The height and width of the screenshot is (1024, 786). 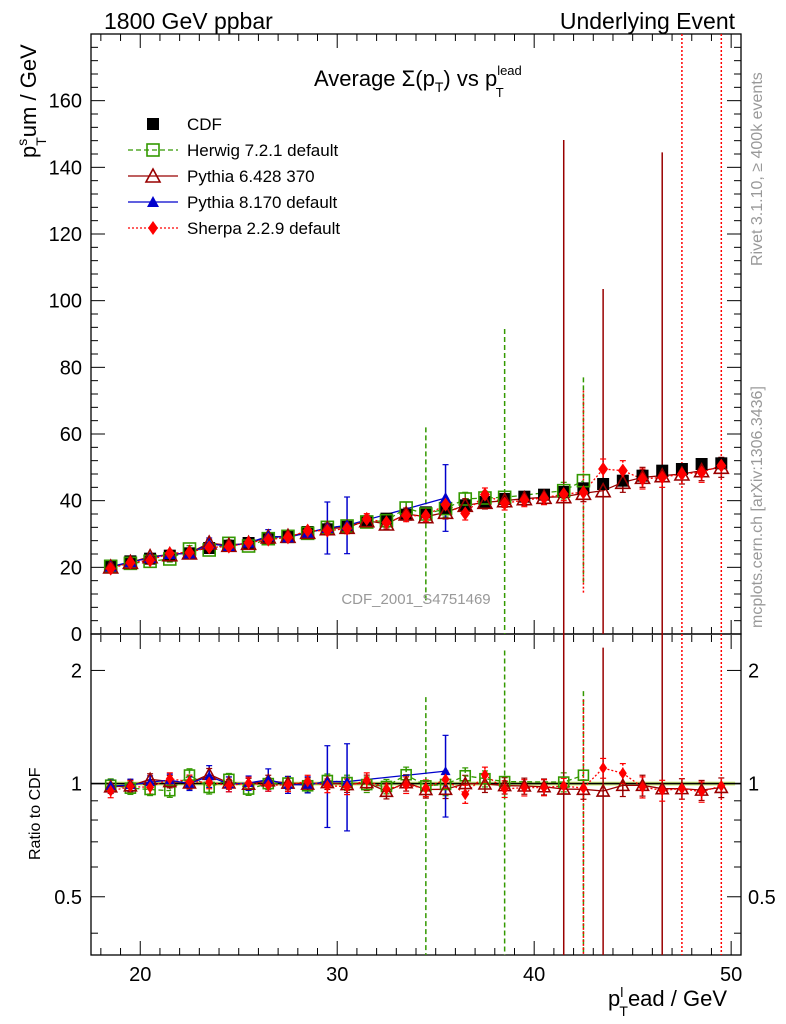 I want to click on y-tick-label: 120, so click(x=65, y=235).